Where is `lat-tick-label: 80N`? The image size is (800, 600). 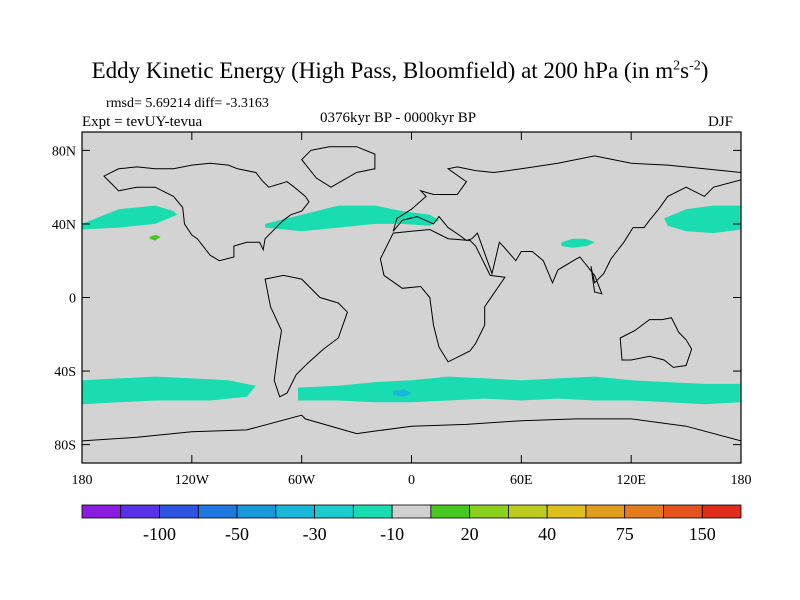
lat-tick-label: 80N is located at coordinates (64, 151).